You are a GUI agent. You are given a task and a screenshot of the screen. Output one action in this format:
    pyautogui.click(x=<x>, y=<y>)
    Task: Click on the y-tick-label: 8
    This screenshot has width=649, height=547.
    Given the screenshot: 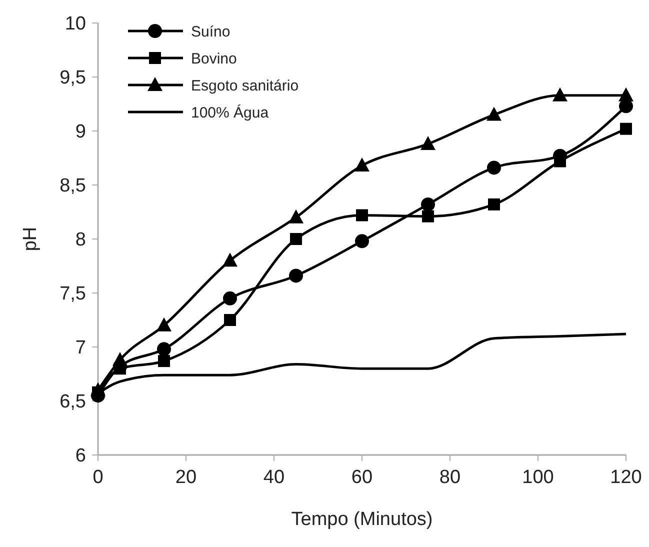 What is the action you would take?
    pyautogui.click(x=80, y=240)
    